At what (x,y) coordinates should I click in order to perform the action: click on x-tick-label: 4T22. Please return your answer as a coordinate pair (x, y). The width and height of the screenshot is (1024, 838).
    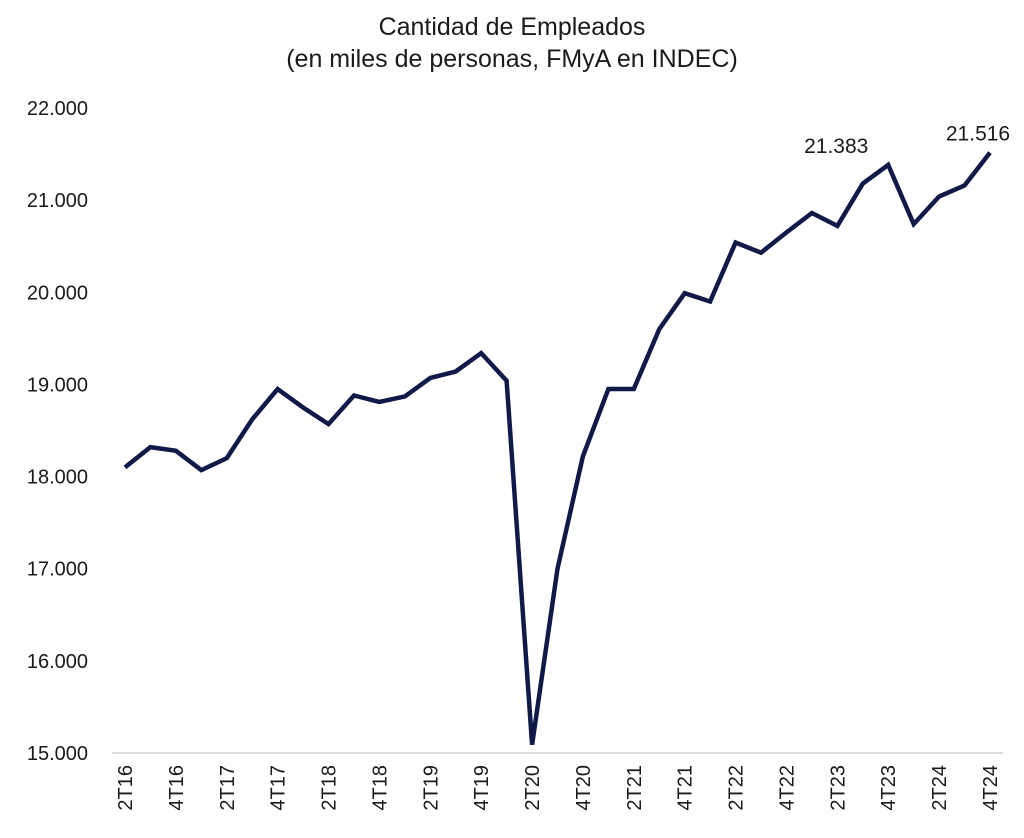
    Looking at the image, I should click on (787, 788).